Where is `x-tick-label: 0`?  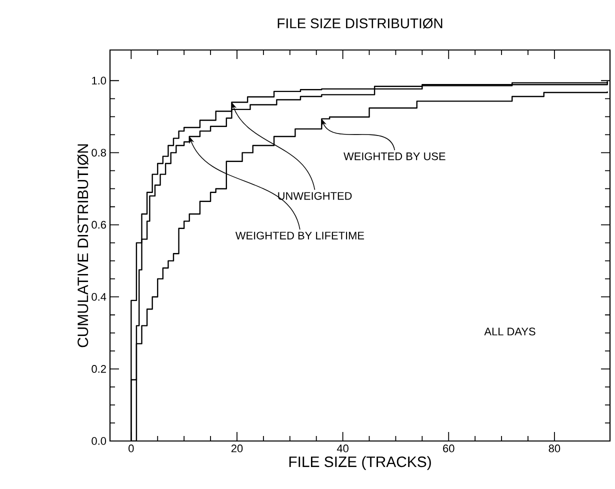 x-tick-label: 0 is located at coordinates (131, 448).